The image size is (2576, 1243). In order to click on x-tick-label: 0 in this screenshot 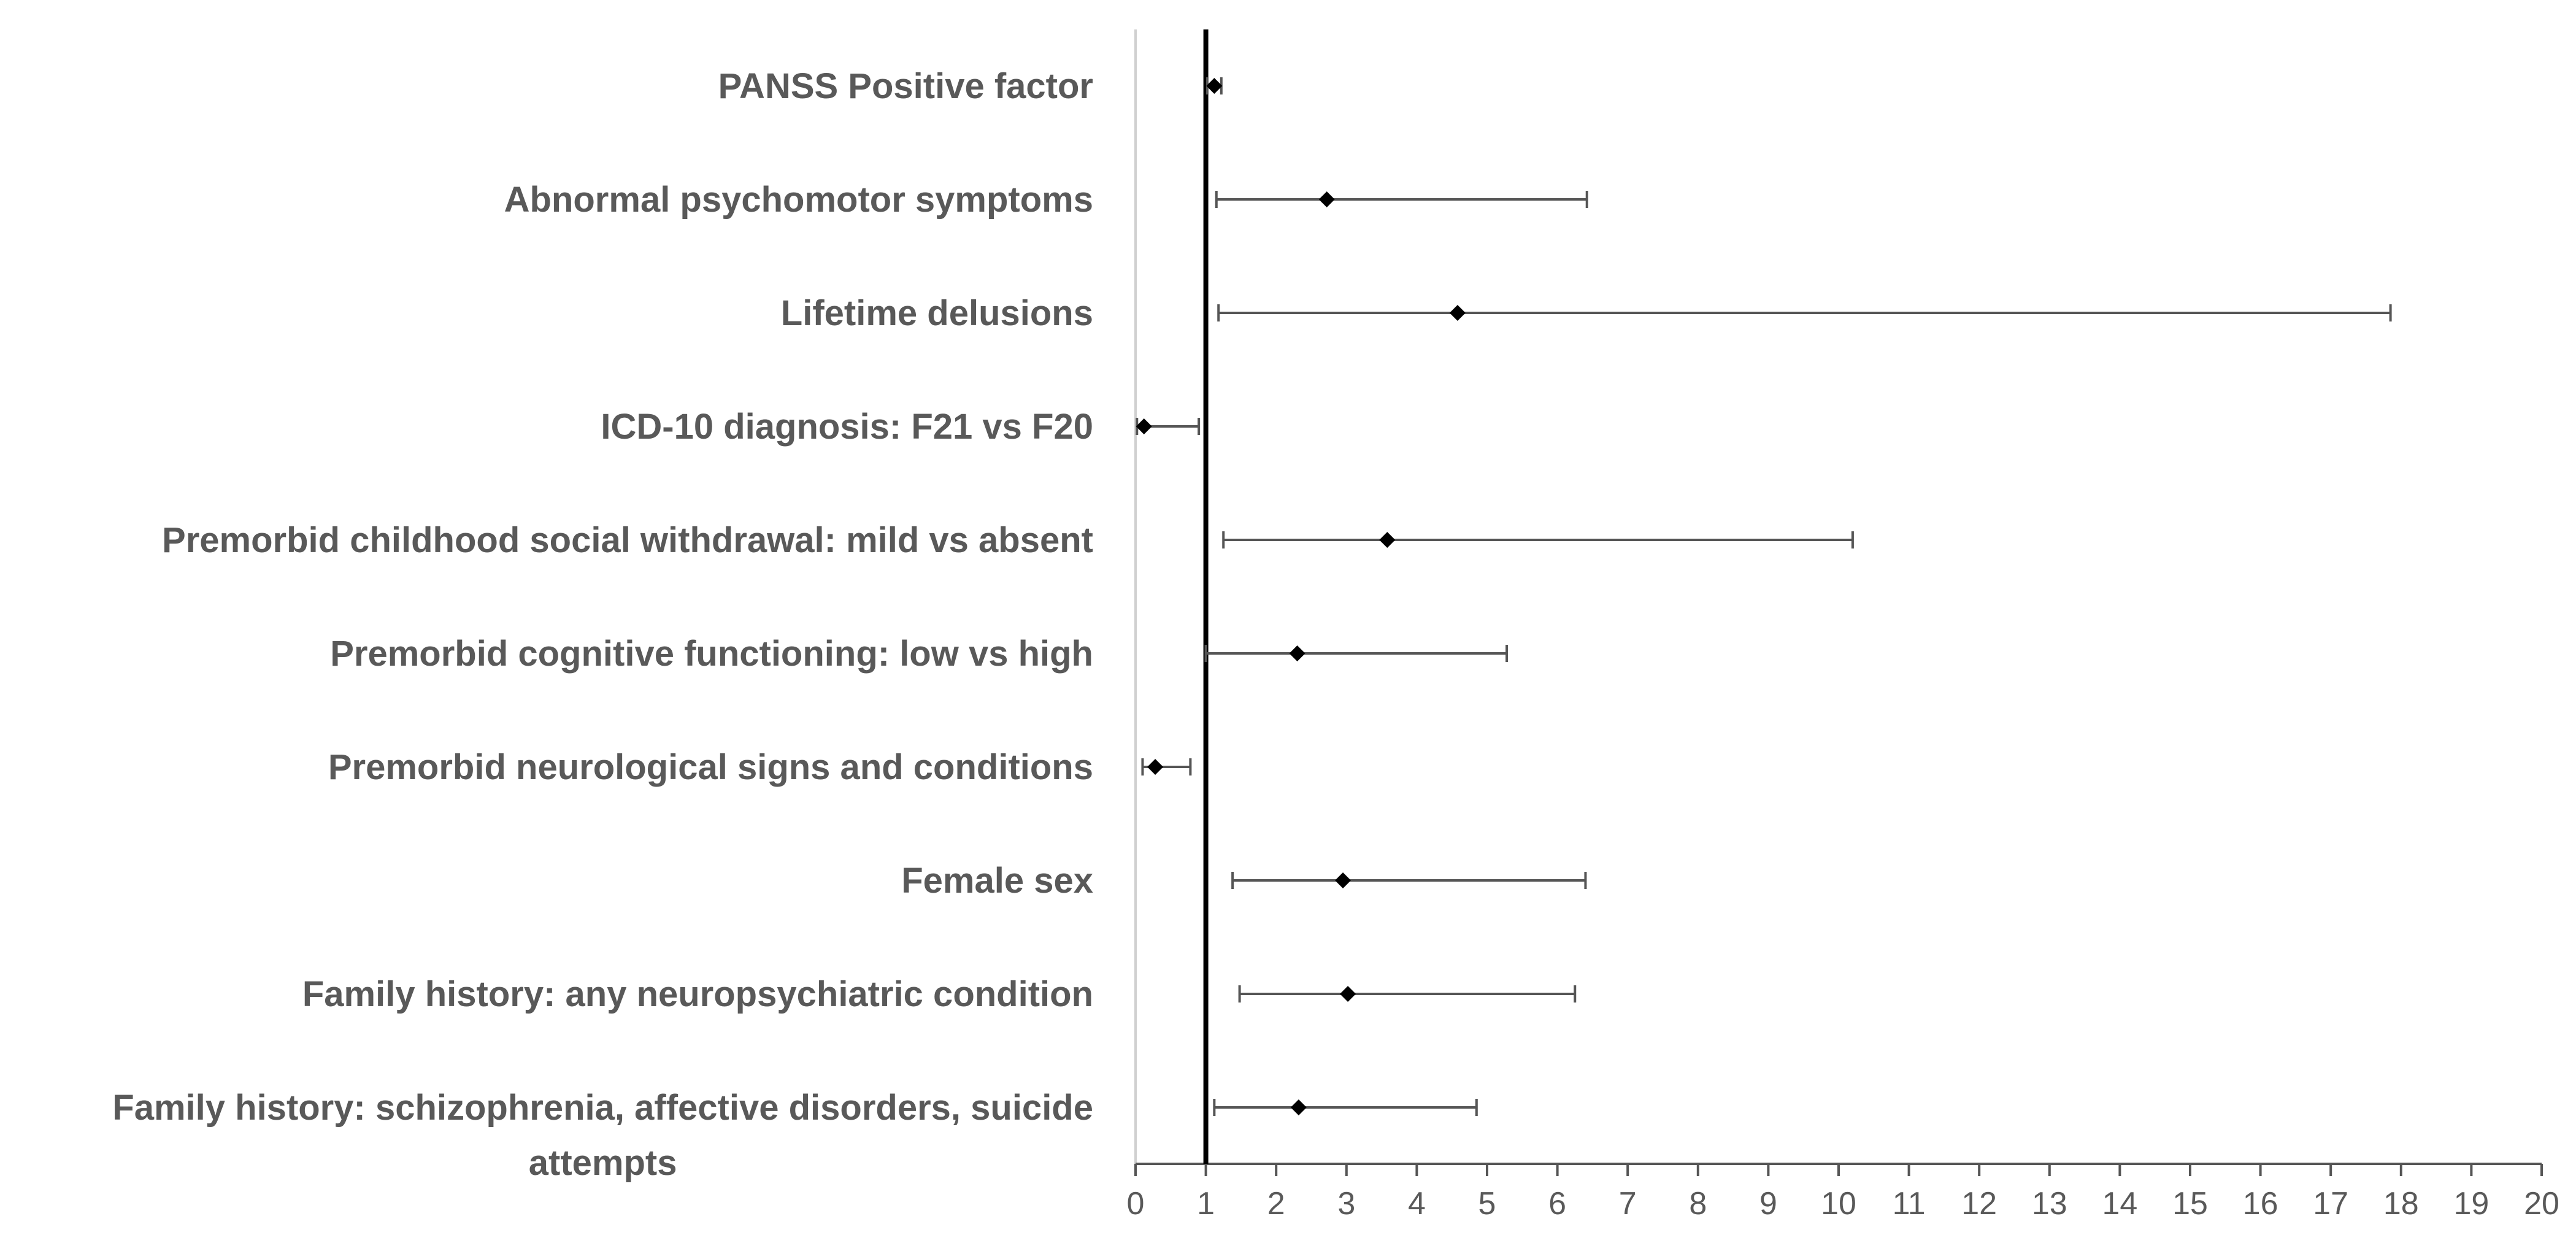, I will do `click(1136, 1204)`.